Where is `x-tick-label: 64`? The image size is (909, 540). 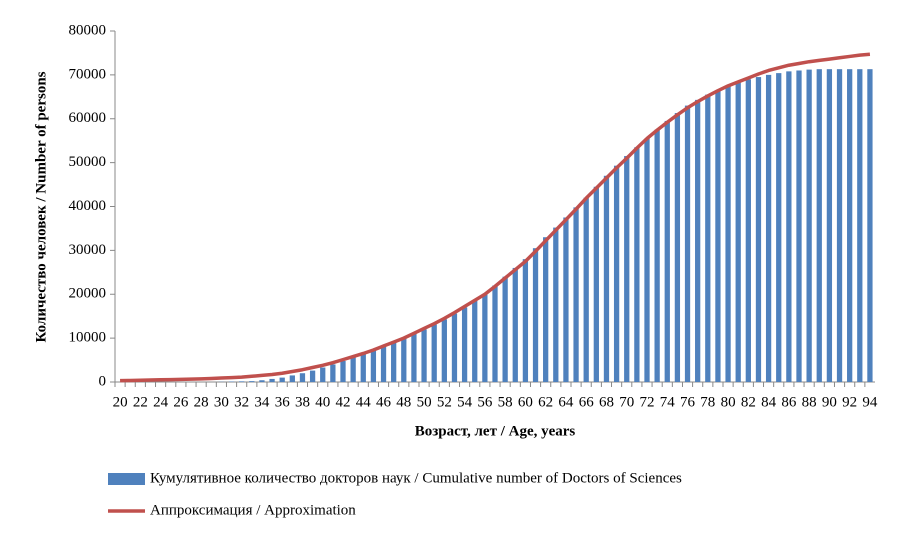
x-tick-label: 64 is located at coordinates (566, 402).